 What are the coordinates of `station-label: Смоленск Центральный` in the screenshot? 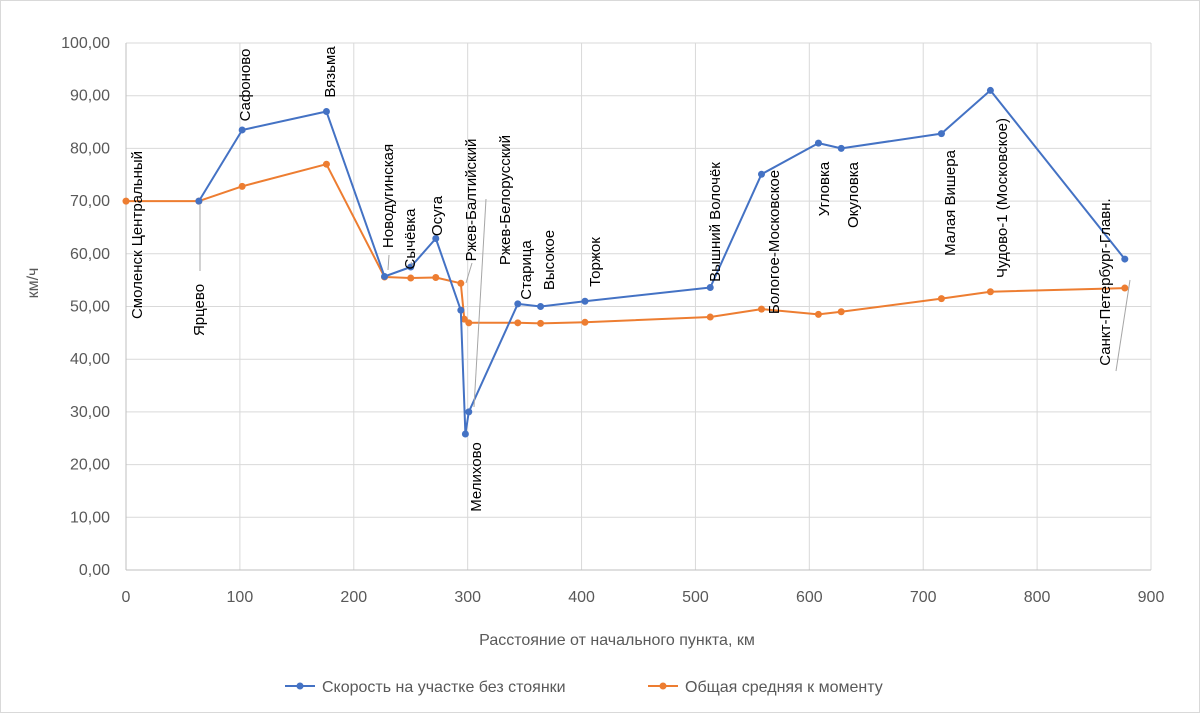 It's located at (137, 235).